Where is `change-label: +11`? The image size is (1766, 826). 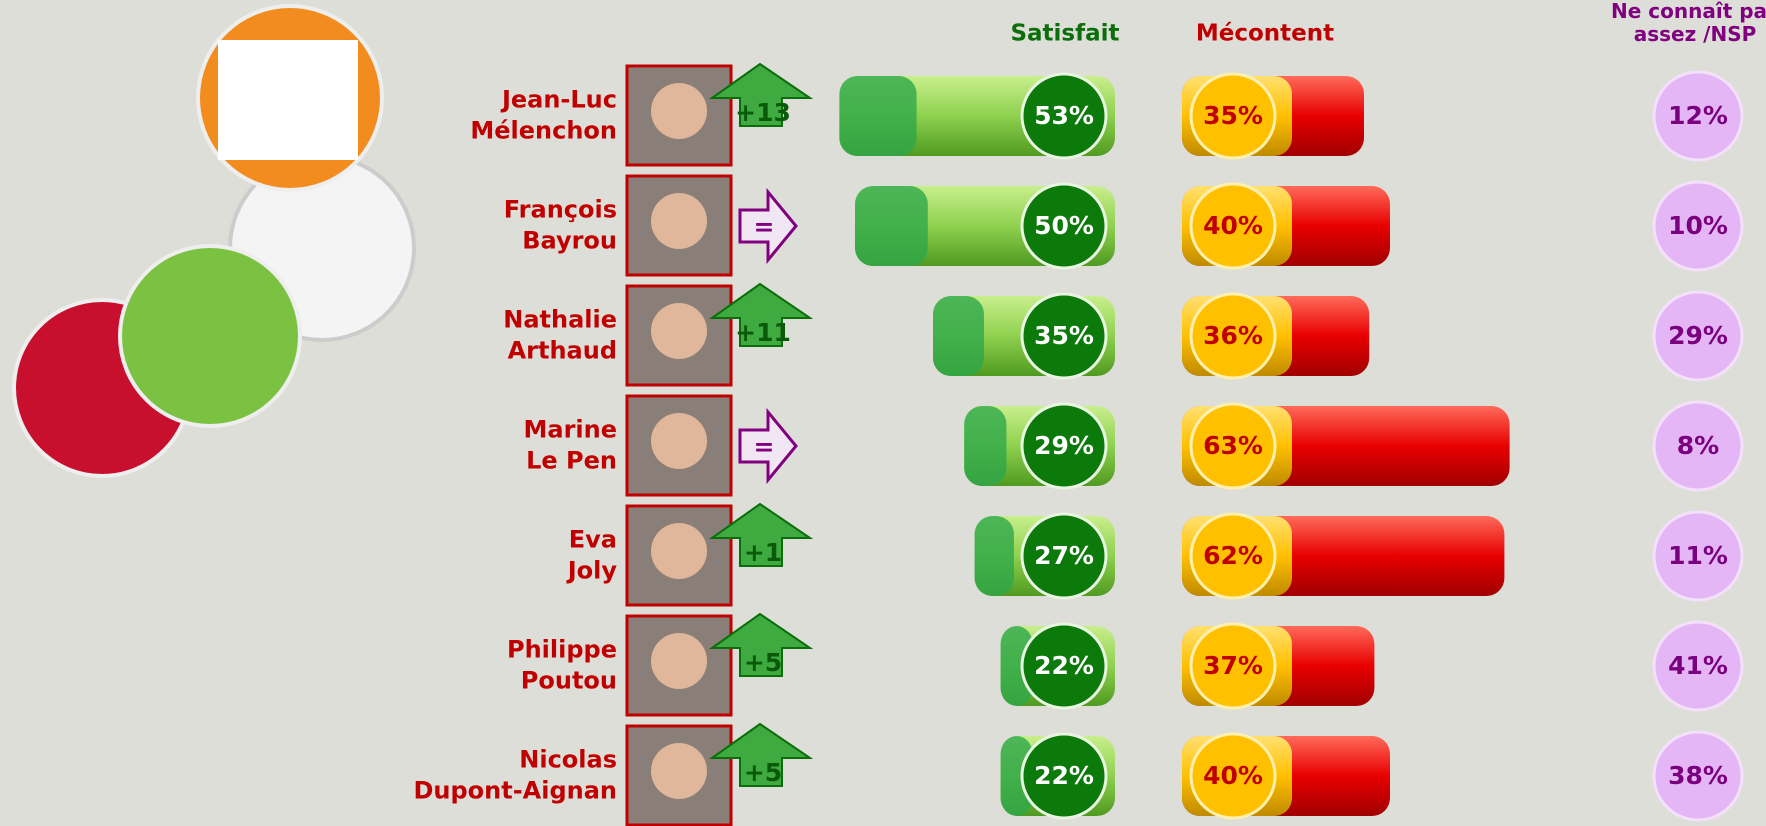
change-label: +11 is located at coordinates (763, 332).